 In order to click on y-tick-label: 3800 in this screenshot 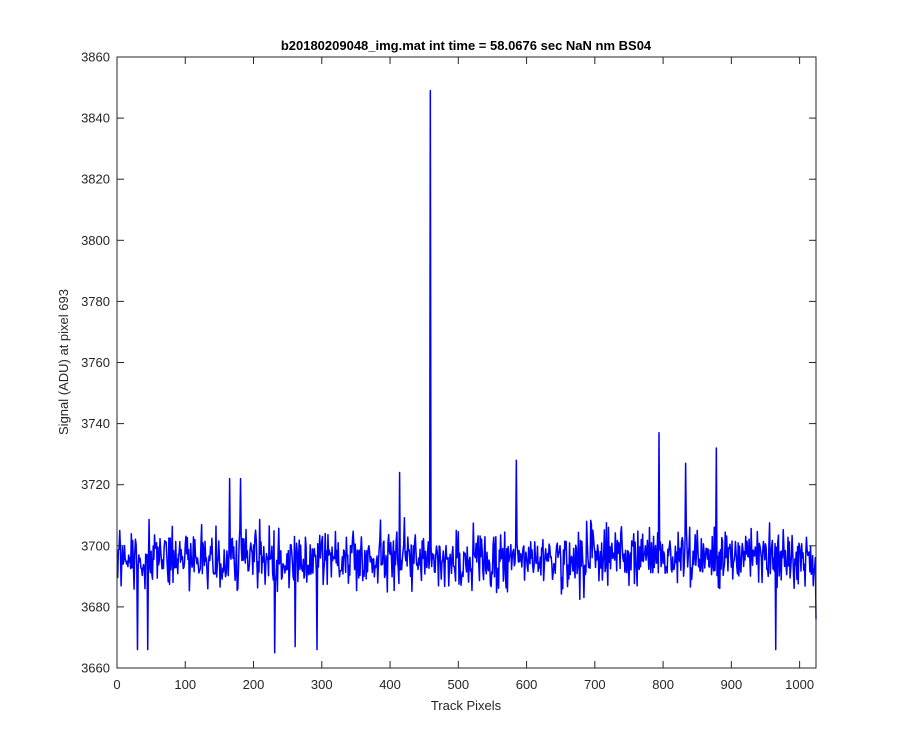, I will do `click(95, 240)`.